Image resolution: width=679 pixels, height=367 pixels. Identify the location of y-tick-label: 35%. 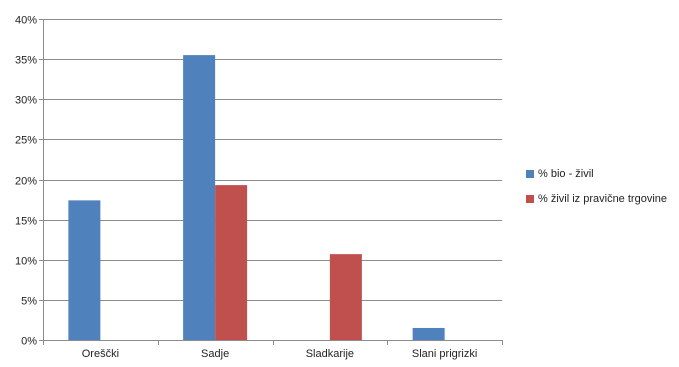
(26, 61).